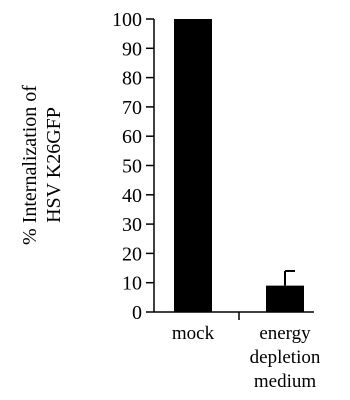 Image resolution: width=350 pixels, height=400 pixels. I want to click on error-bars, so click(289, 277).